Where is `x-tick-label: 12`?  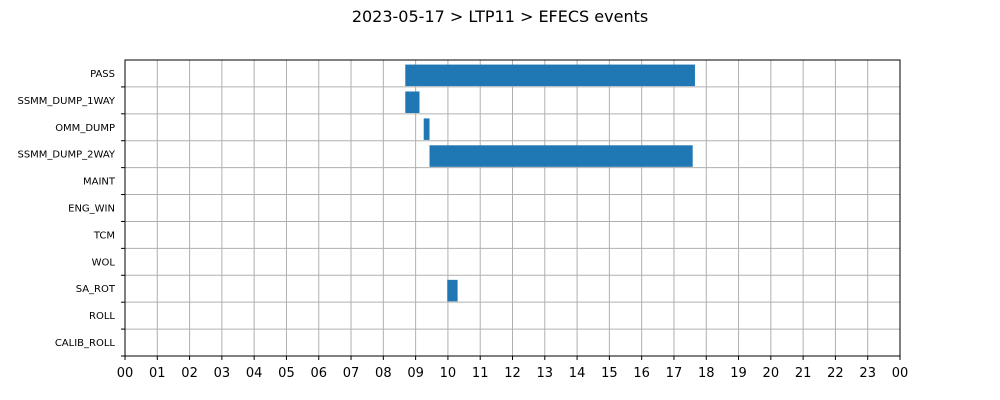 x-tick-label: 12 is located at coordinates (512, 373).